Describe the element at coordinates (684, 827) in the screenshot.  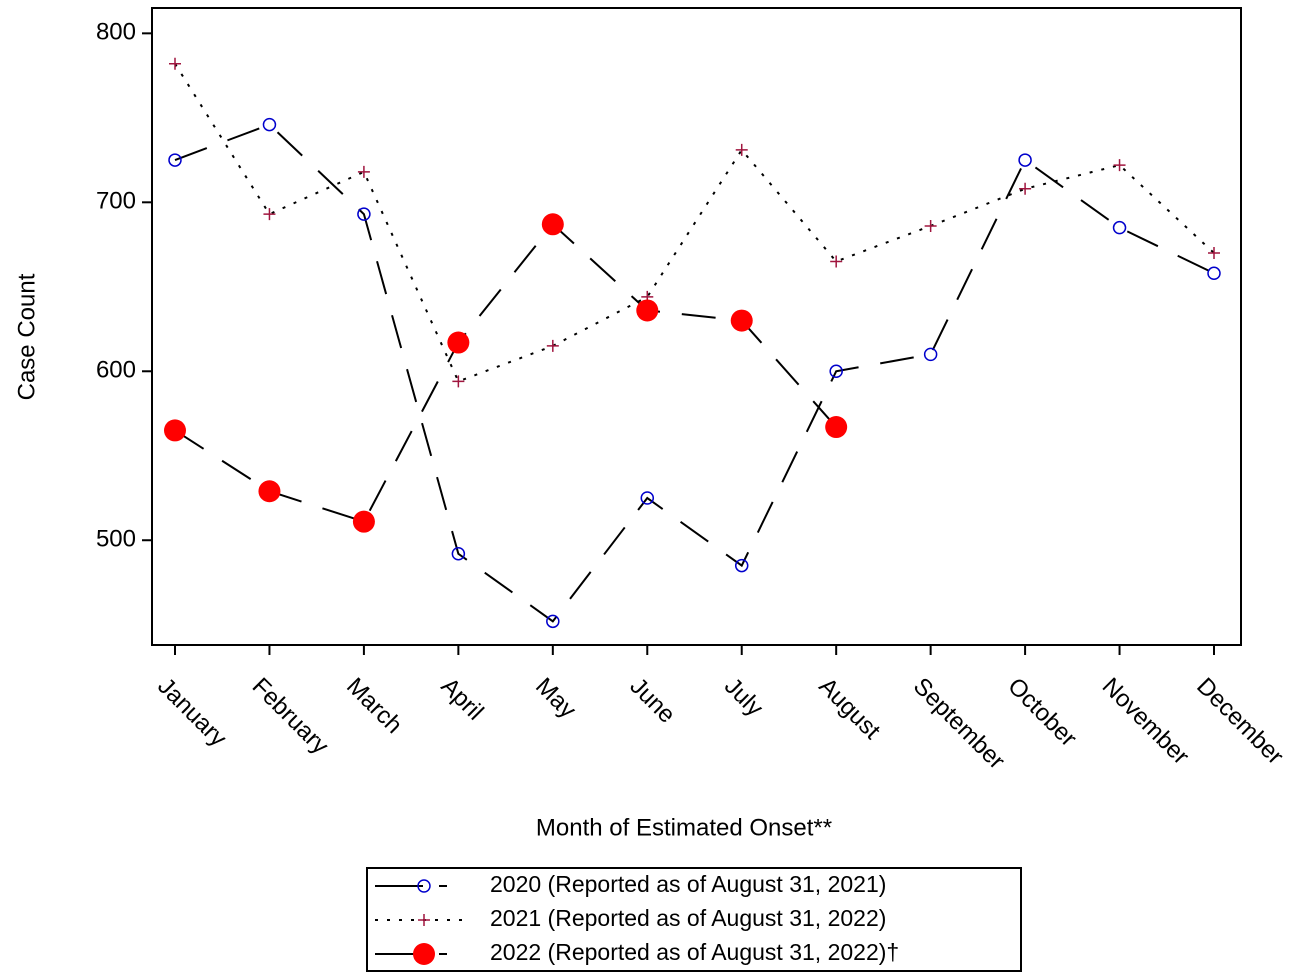
I see `x-axis-title: Month of Estimated Onset**` at that location.